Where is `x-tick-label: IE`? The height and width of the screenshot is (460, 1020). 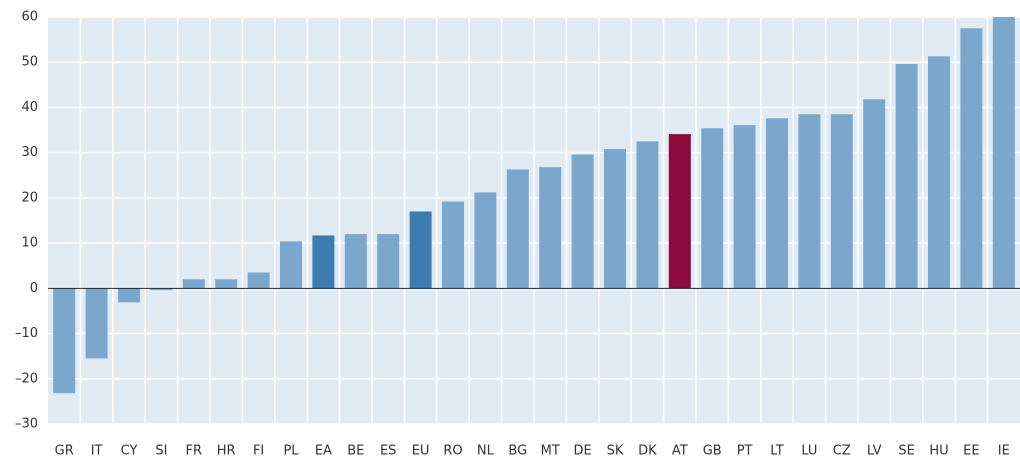
x-tick-label: IE is located at coordinates (1004, 451).